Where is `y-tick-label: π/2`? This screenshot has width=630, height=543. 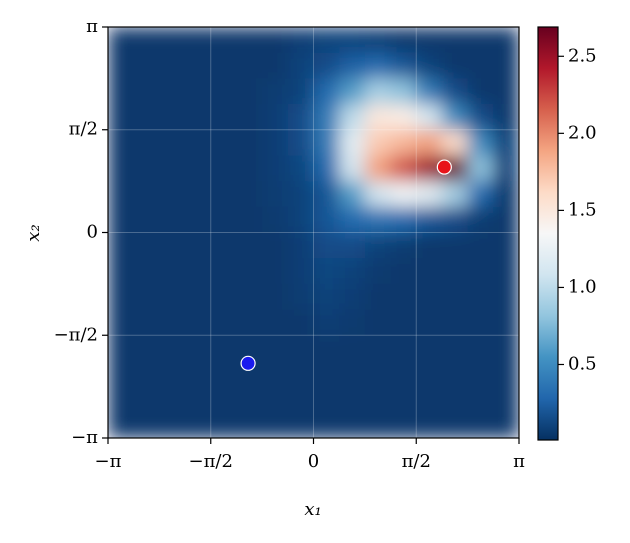
y-tick-label: π/2 is located at coordinates (83, 129).